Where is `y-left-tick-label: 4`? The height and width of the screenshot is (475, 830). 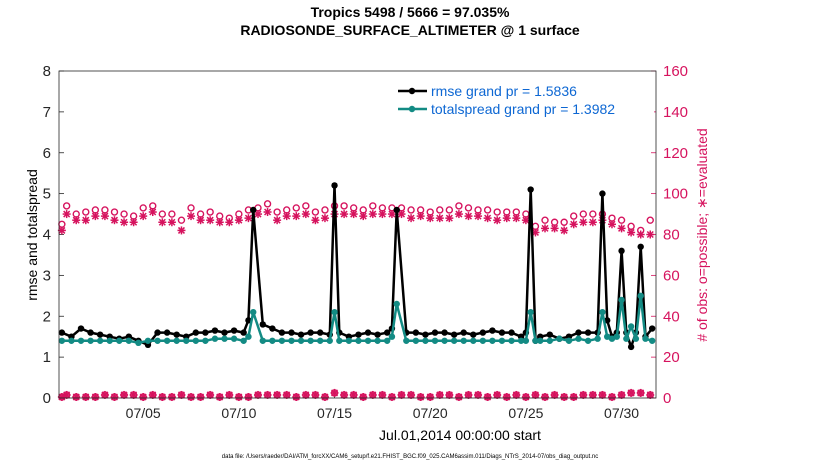 y-left-tick-label: 4 is located at coordinates (47, 235).